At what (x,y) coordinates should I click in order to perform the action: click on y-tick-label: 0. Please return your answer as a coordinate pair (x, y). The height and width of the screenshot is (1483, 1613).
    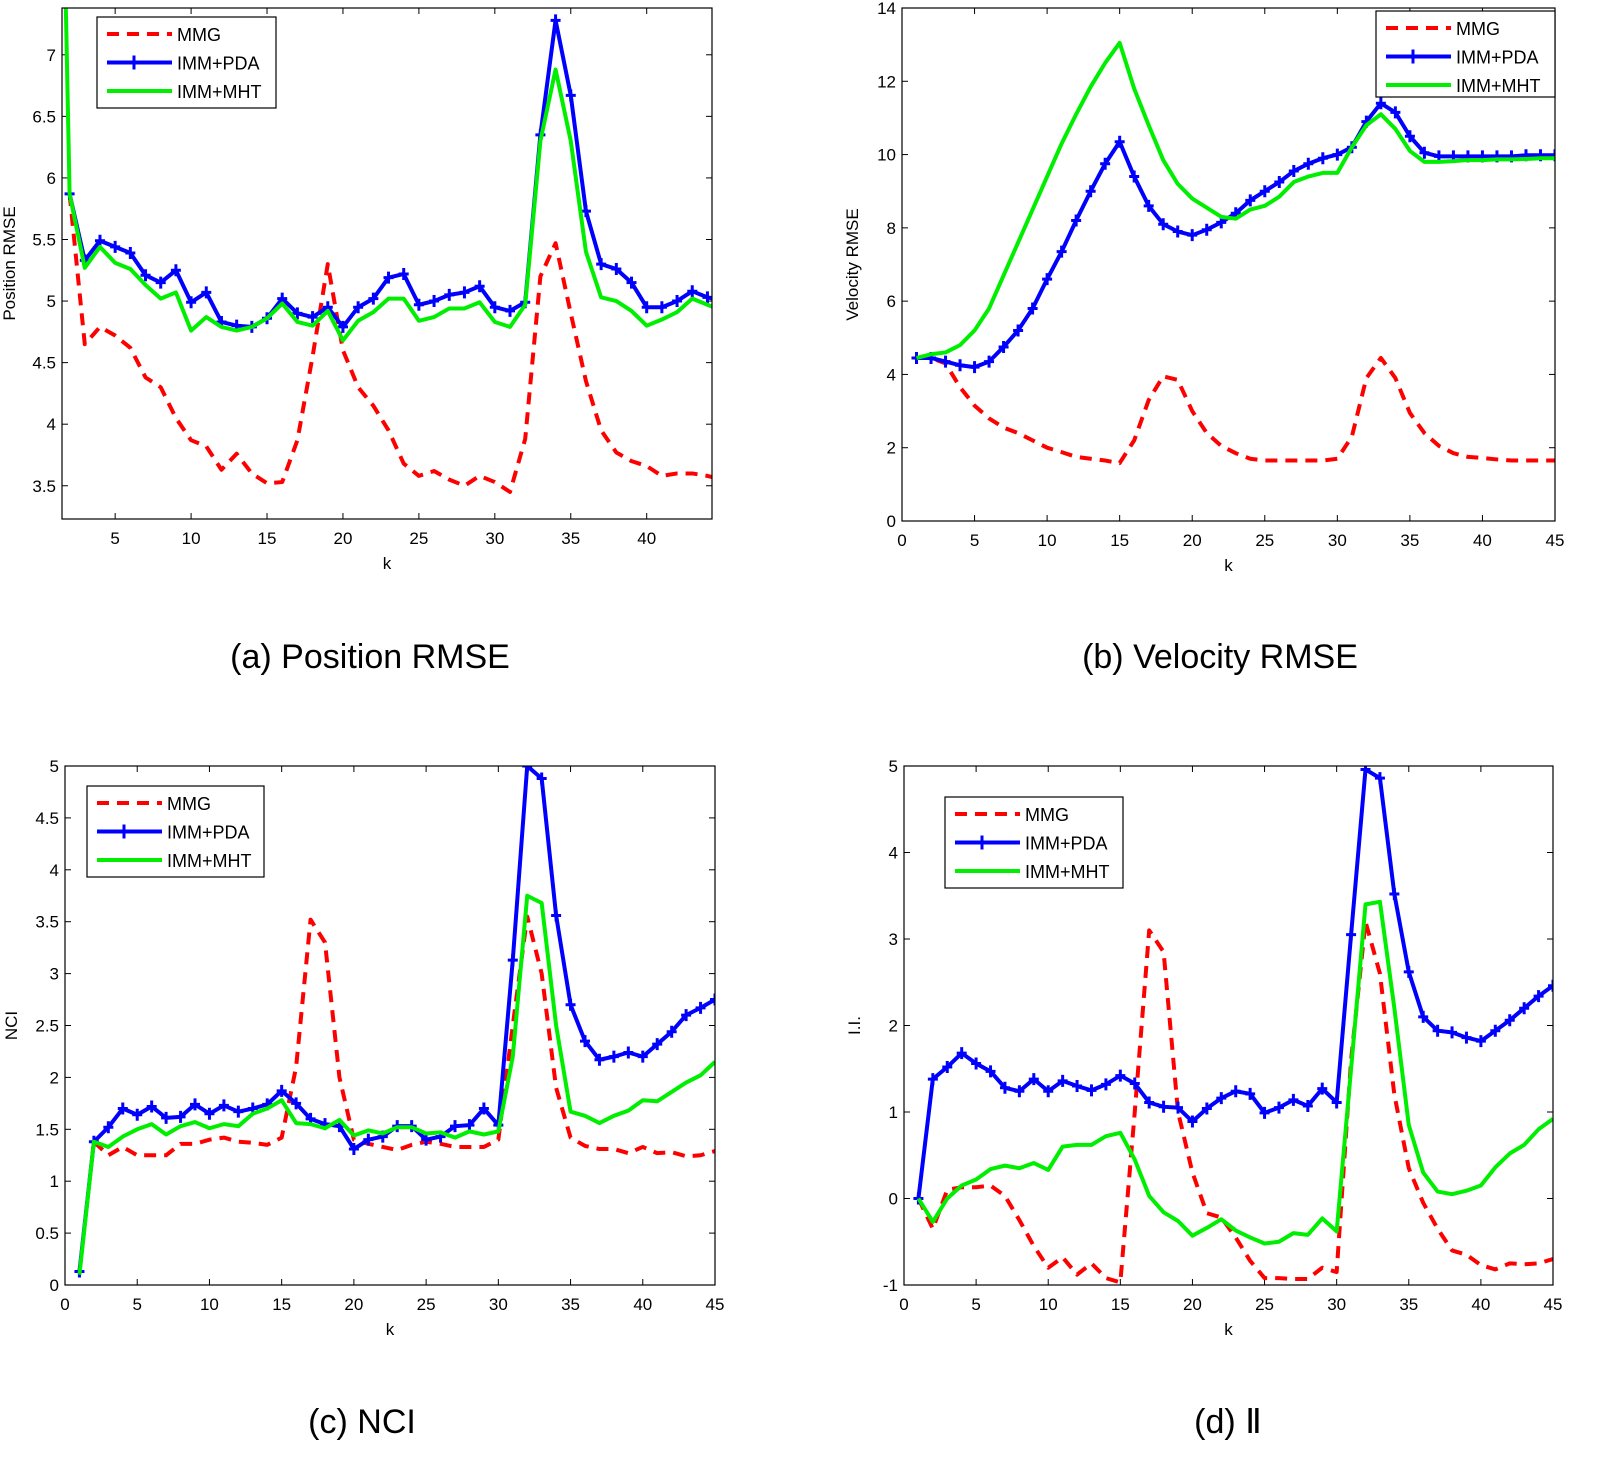
    Looking at the image, I should click on (54, 1285).